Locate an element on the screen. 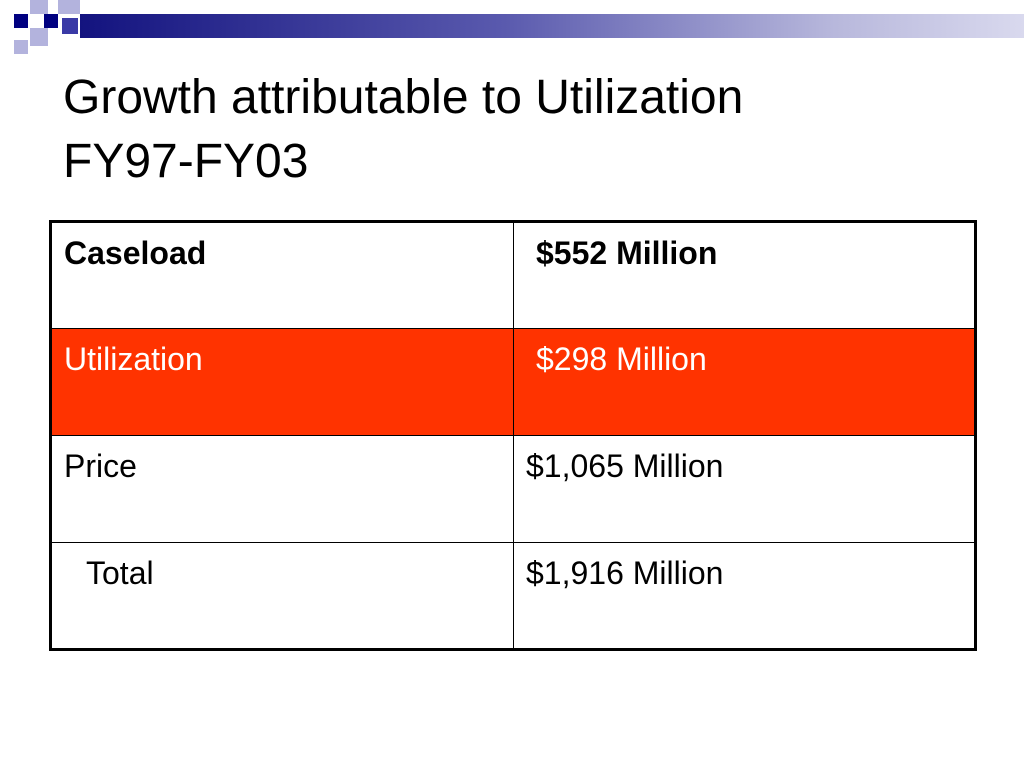  title-line-2: FY97-FY03 is located at coordinates (186, 161).